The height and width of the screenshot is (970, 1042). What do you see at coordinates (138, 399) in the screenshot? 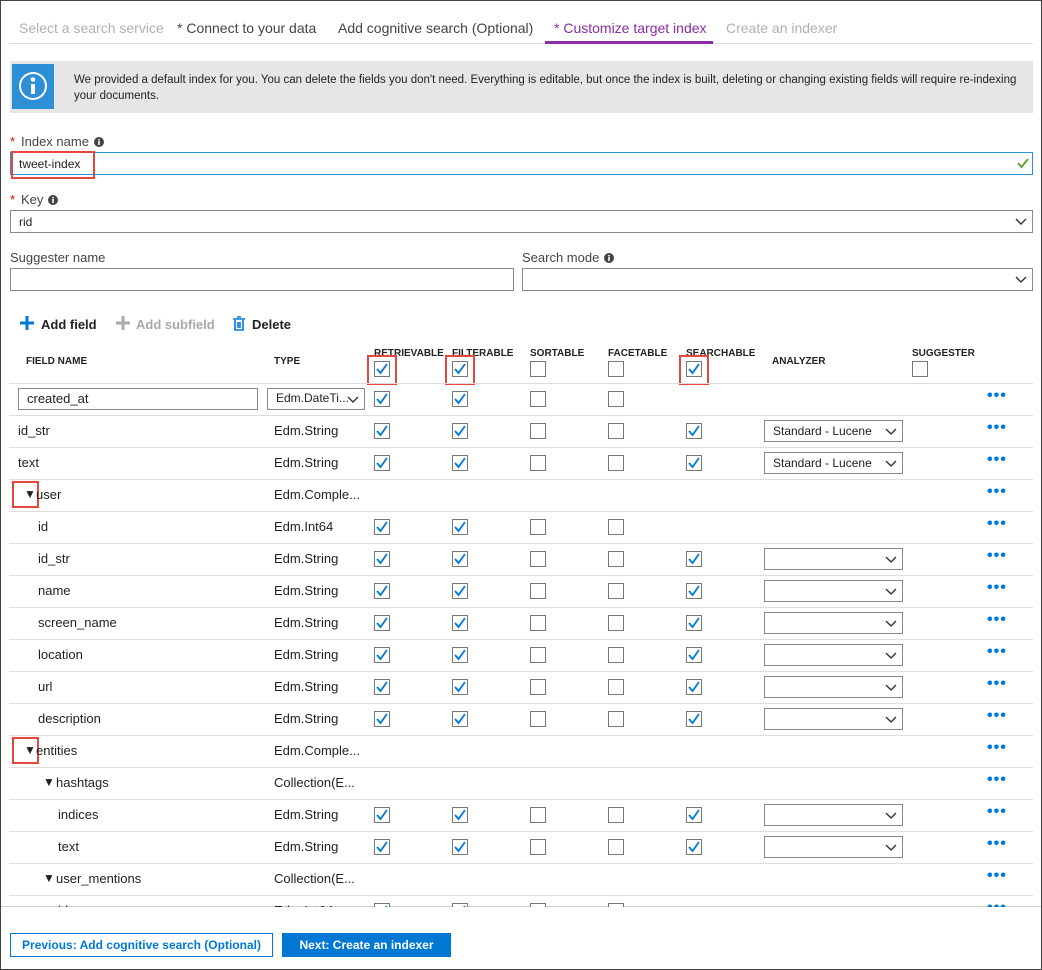
I see `name-input` at bounding box center [138, 399].